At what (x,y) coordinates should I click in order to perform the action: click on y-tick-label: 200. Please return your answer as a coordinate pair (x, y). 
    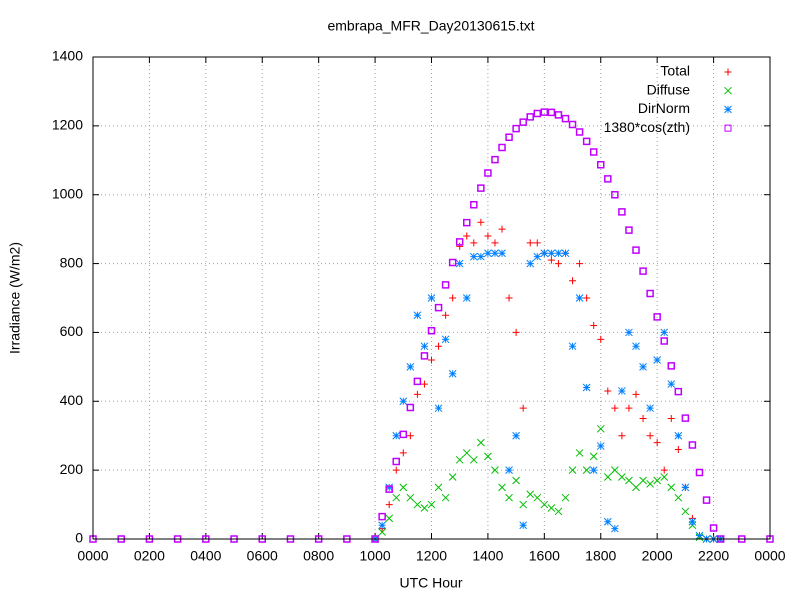
    Looking at the image, I should click on (72, 469).